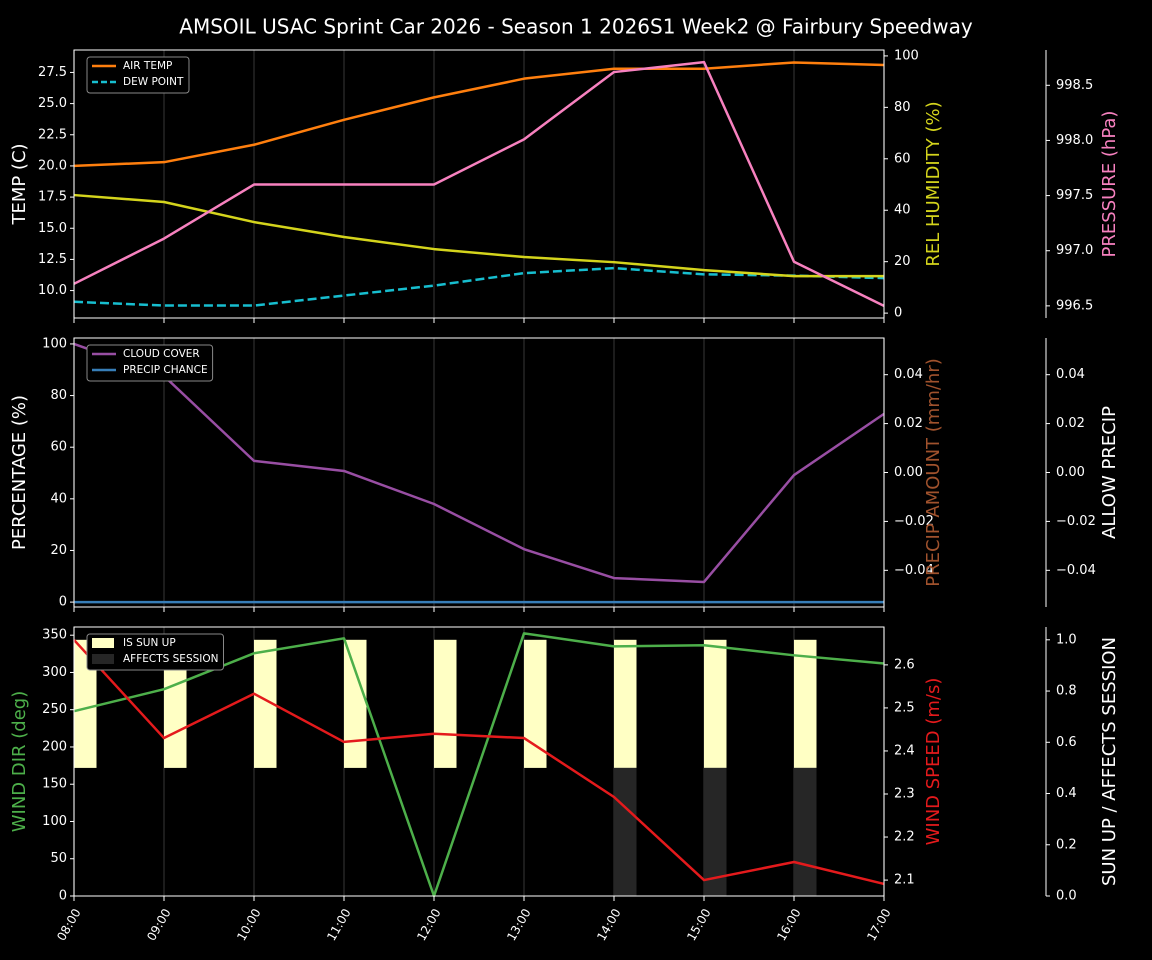  Describe the element at coordinates (1070, 374) in the screenshot. I see `y3-tick-label: 0.04` at that location.